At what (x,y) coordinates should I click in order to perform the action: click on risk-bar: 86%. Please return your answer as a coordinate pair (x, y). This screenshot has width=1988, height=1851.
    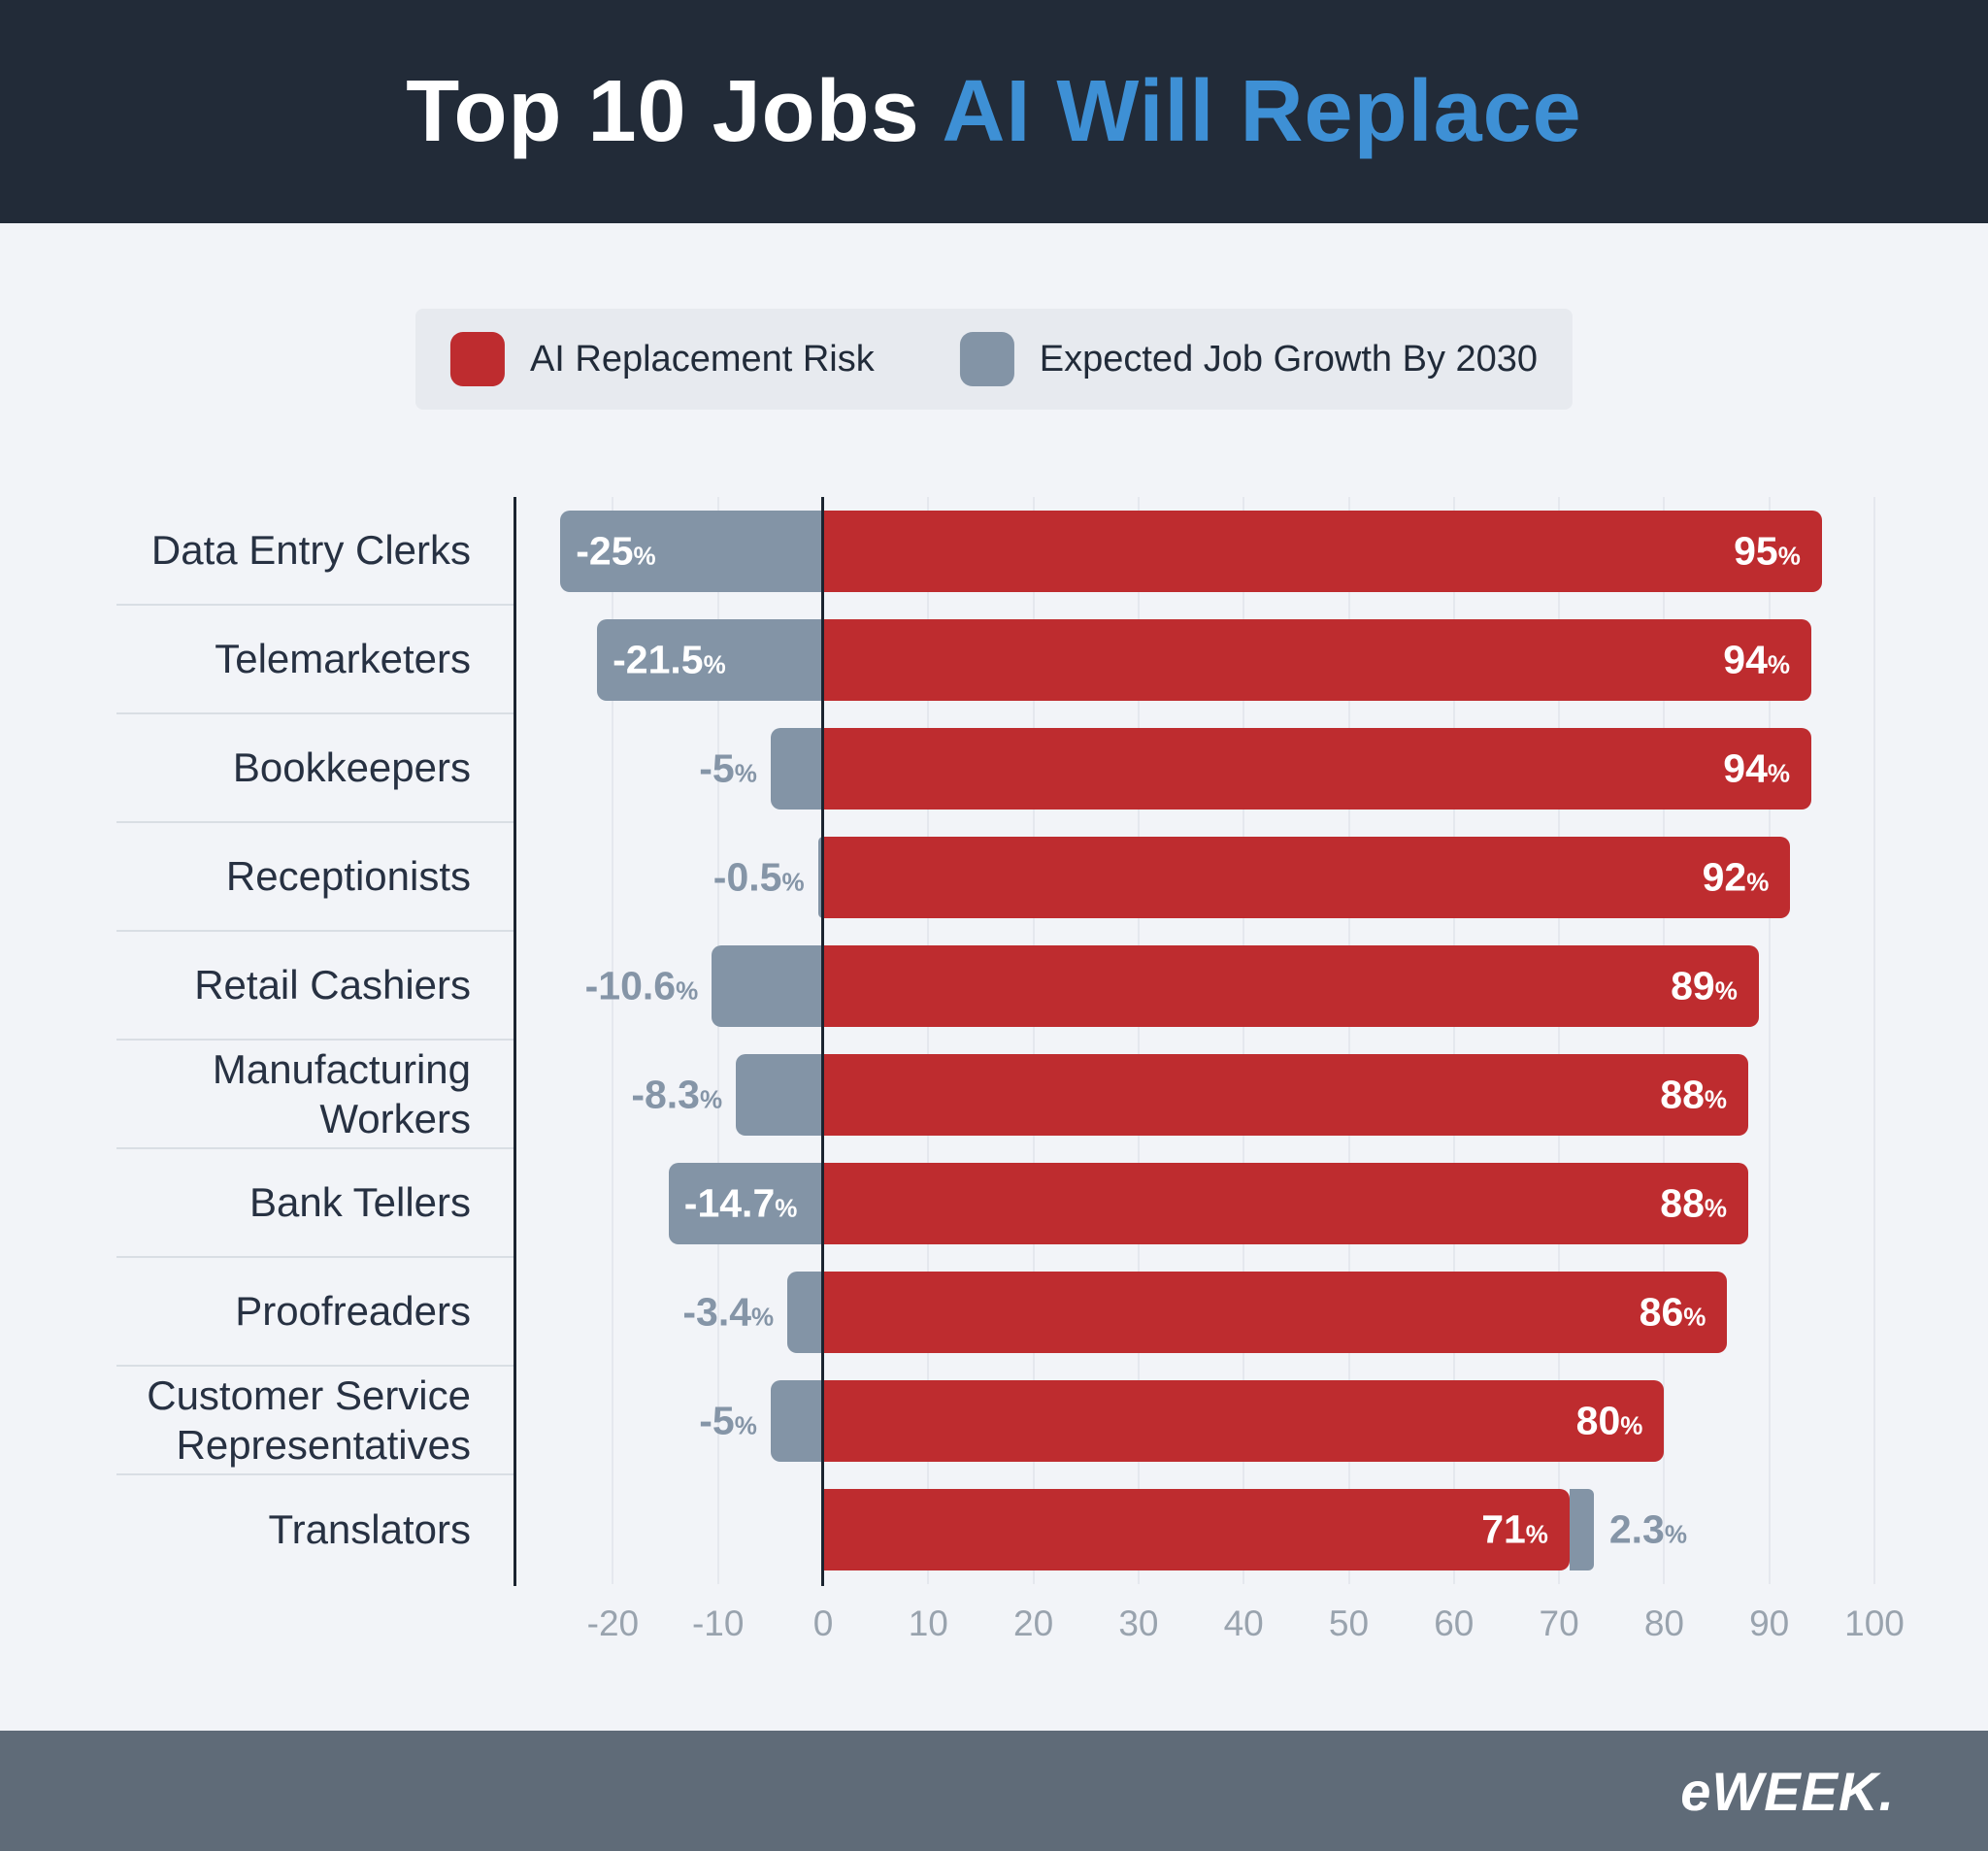
    Looking at the image, I should click on (1275, 1312).